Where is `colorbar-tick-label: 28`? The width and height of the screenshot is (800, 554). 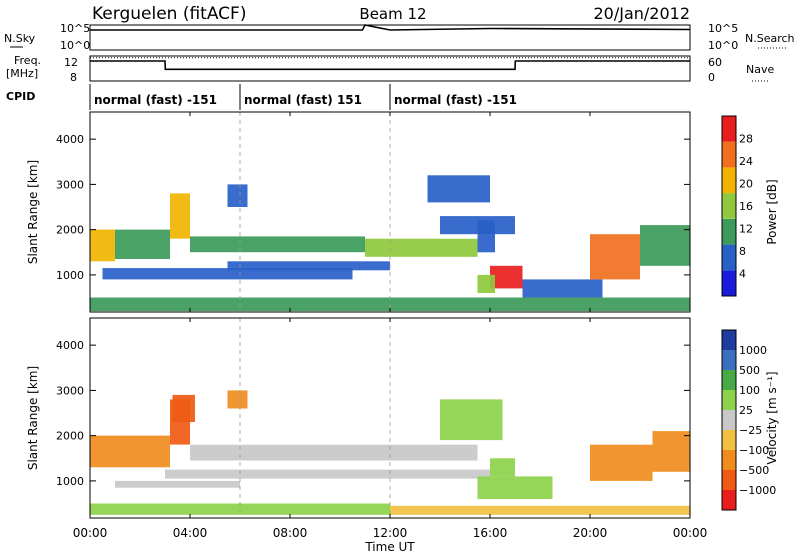 colorbar-tick-label: 28 is located at coordinates (746, 139).